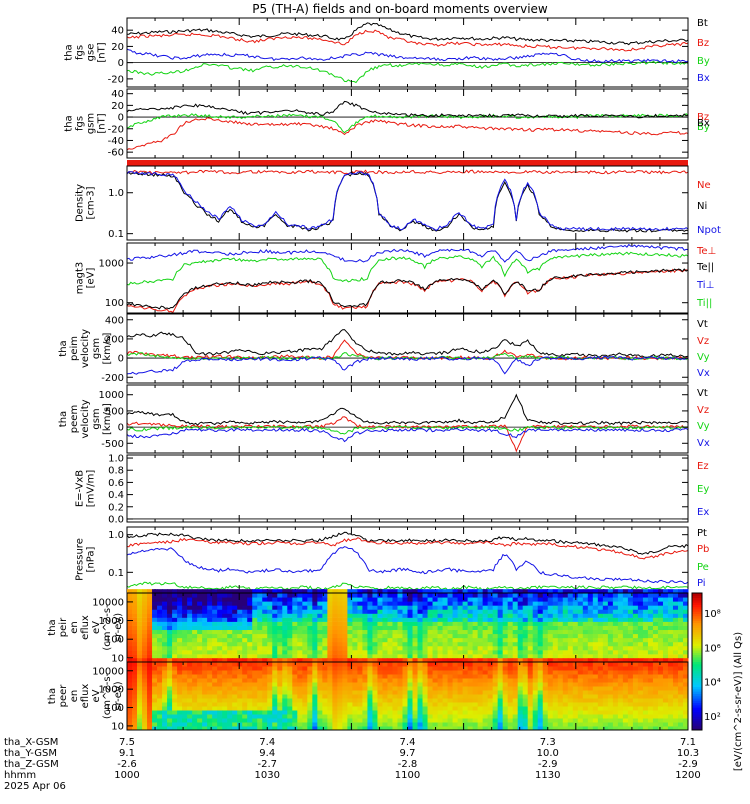  I want to click on ylabel-line: eV, so click(96, 695).